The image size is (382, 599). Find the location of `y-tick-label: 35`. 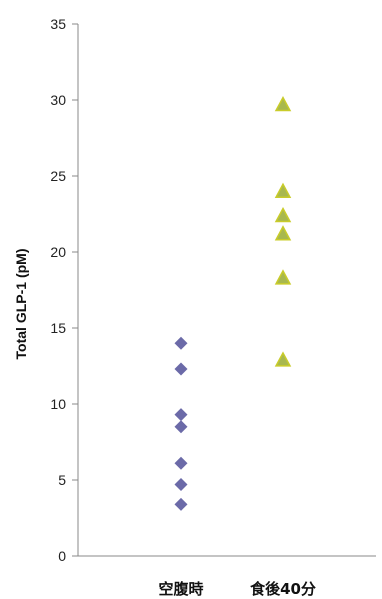

y-tick-label: 35 is located at coordinates (58, 24).